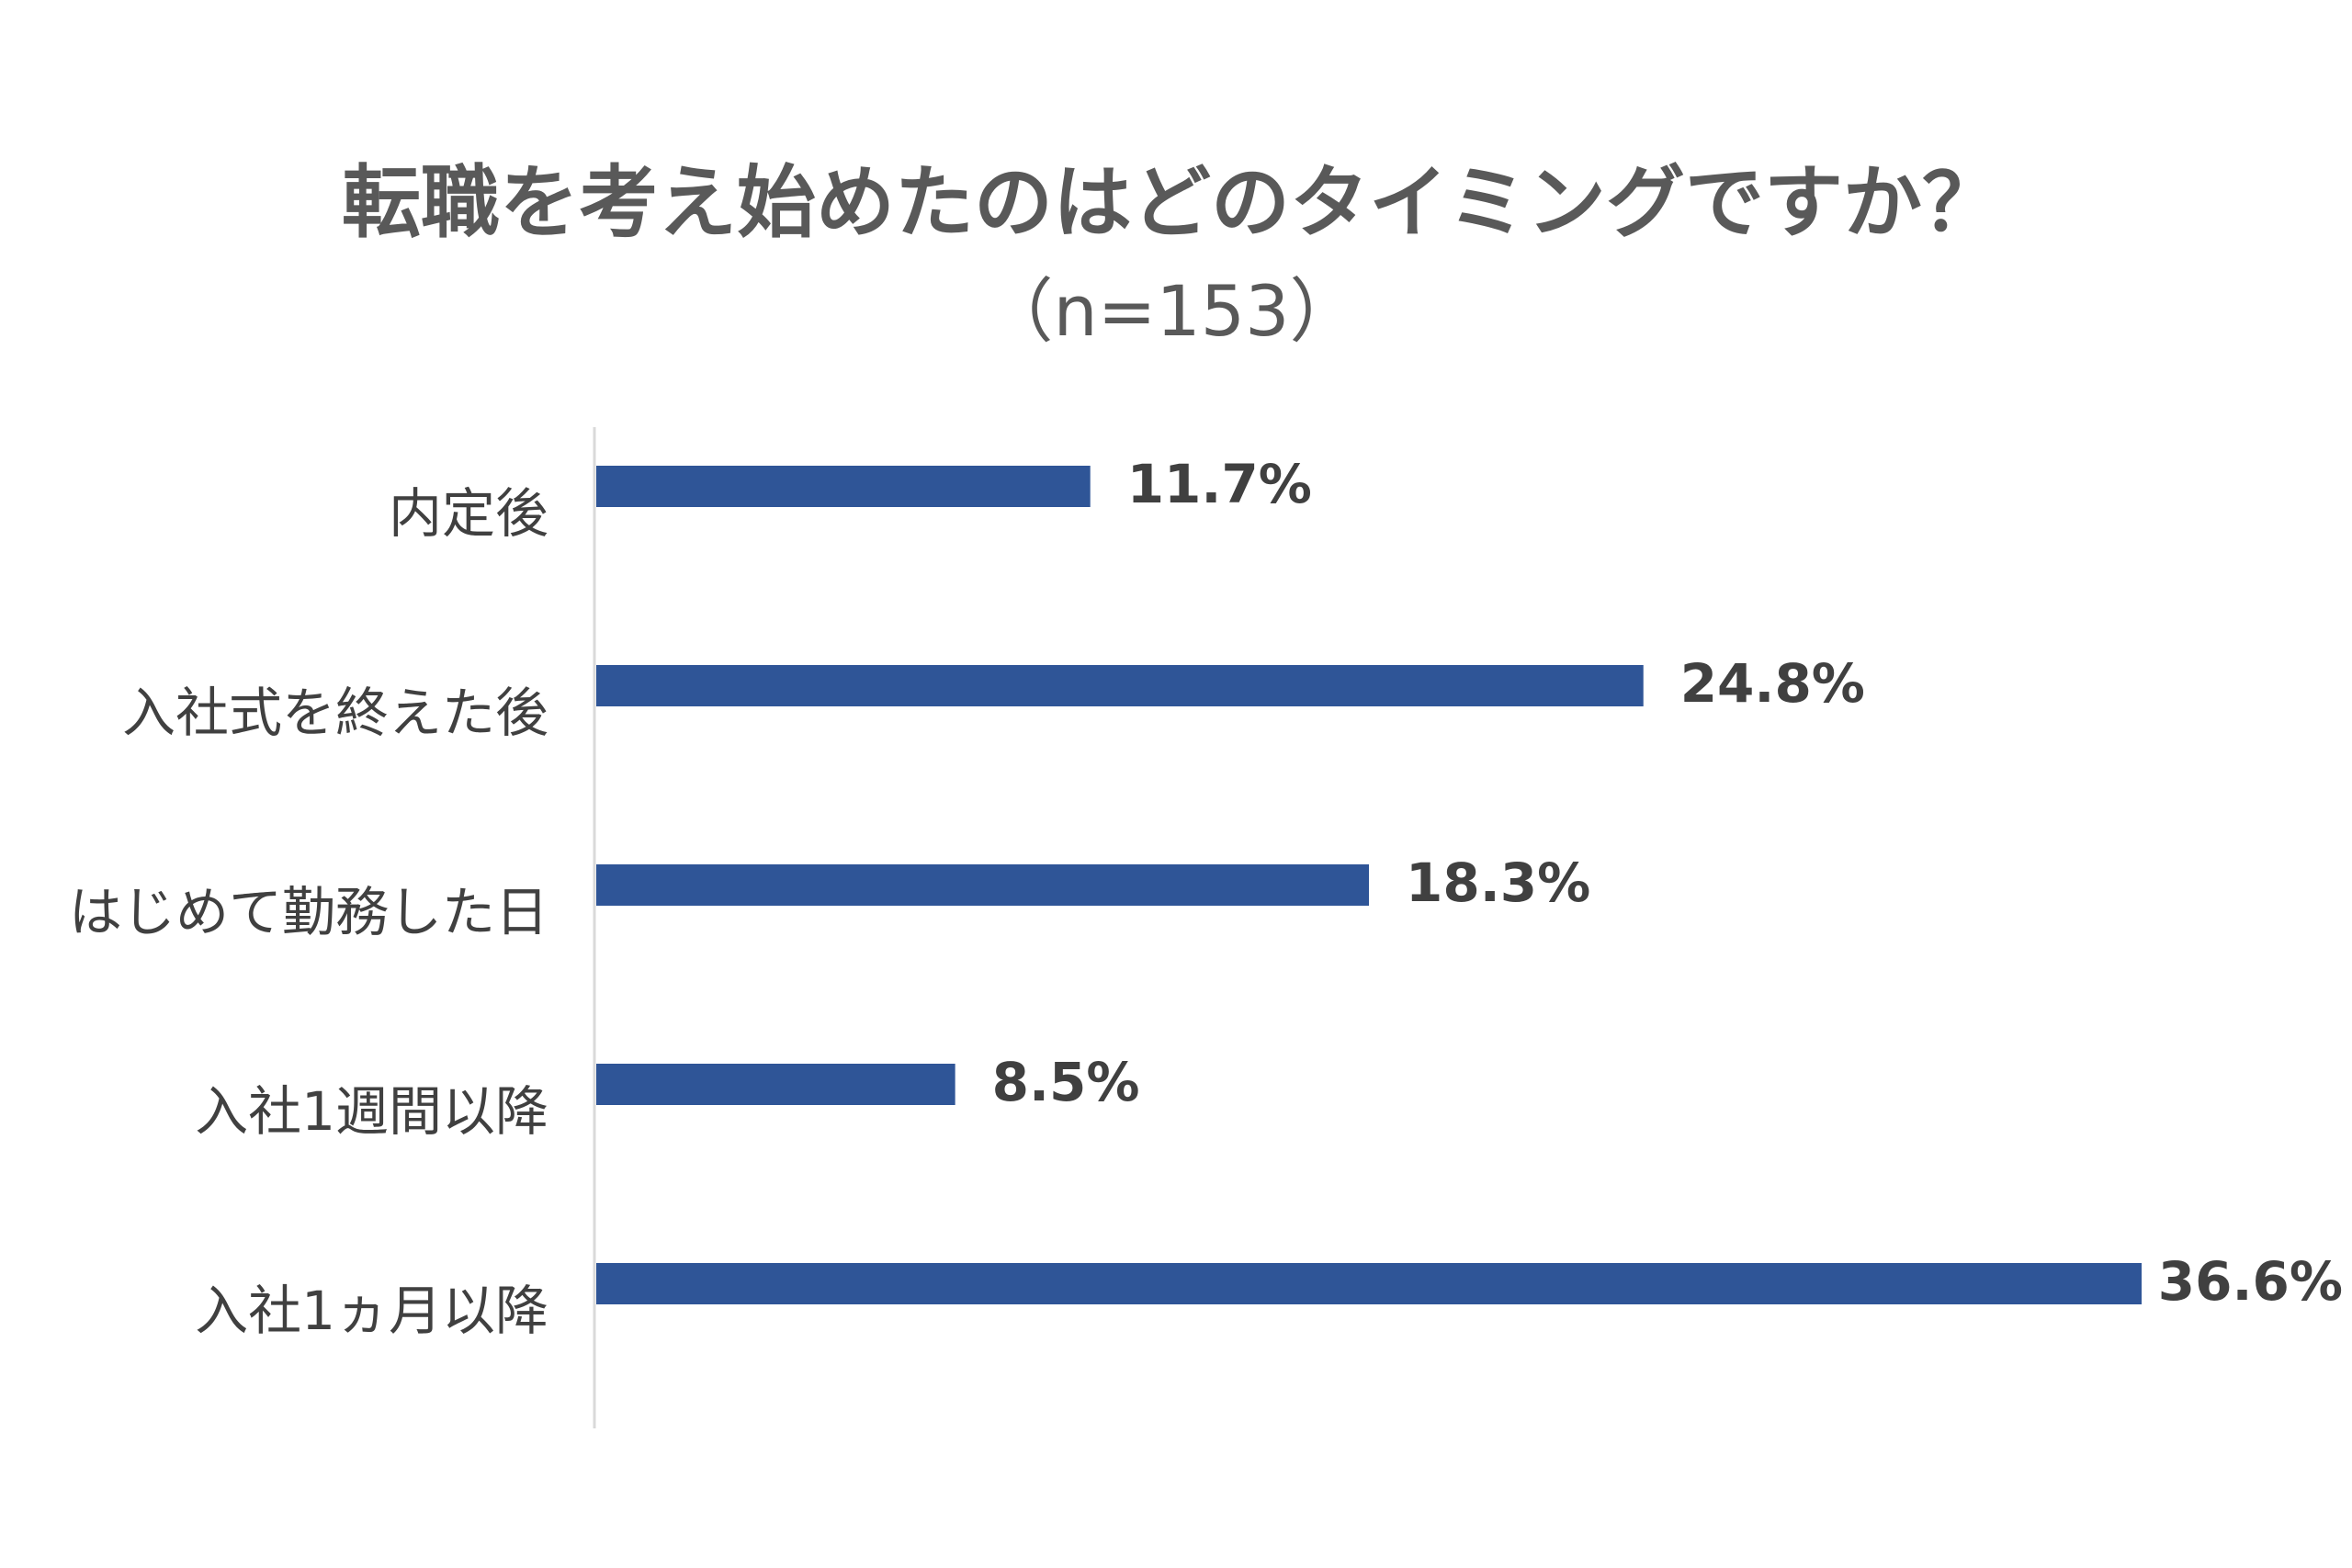  What do you see at coordinates (1172, 203) in the screenshot?
I see `chart-title: 転職を考え始めたのはどのタイミングですか？` at bounding box center [1172, 203].